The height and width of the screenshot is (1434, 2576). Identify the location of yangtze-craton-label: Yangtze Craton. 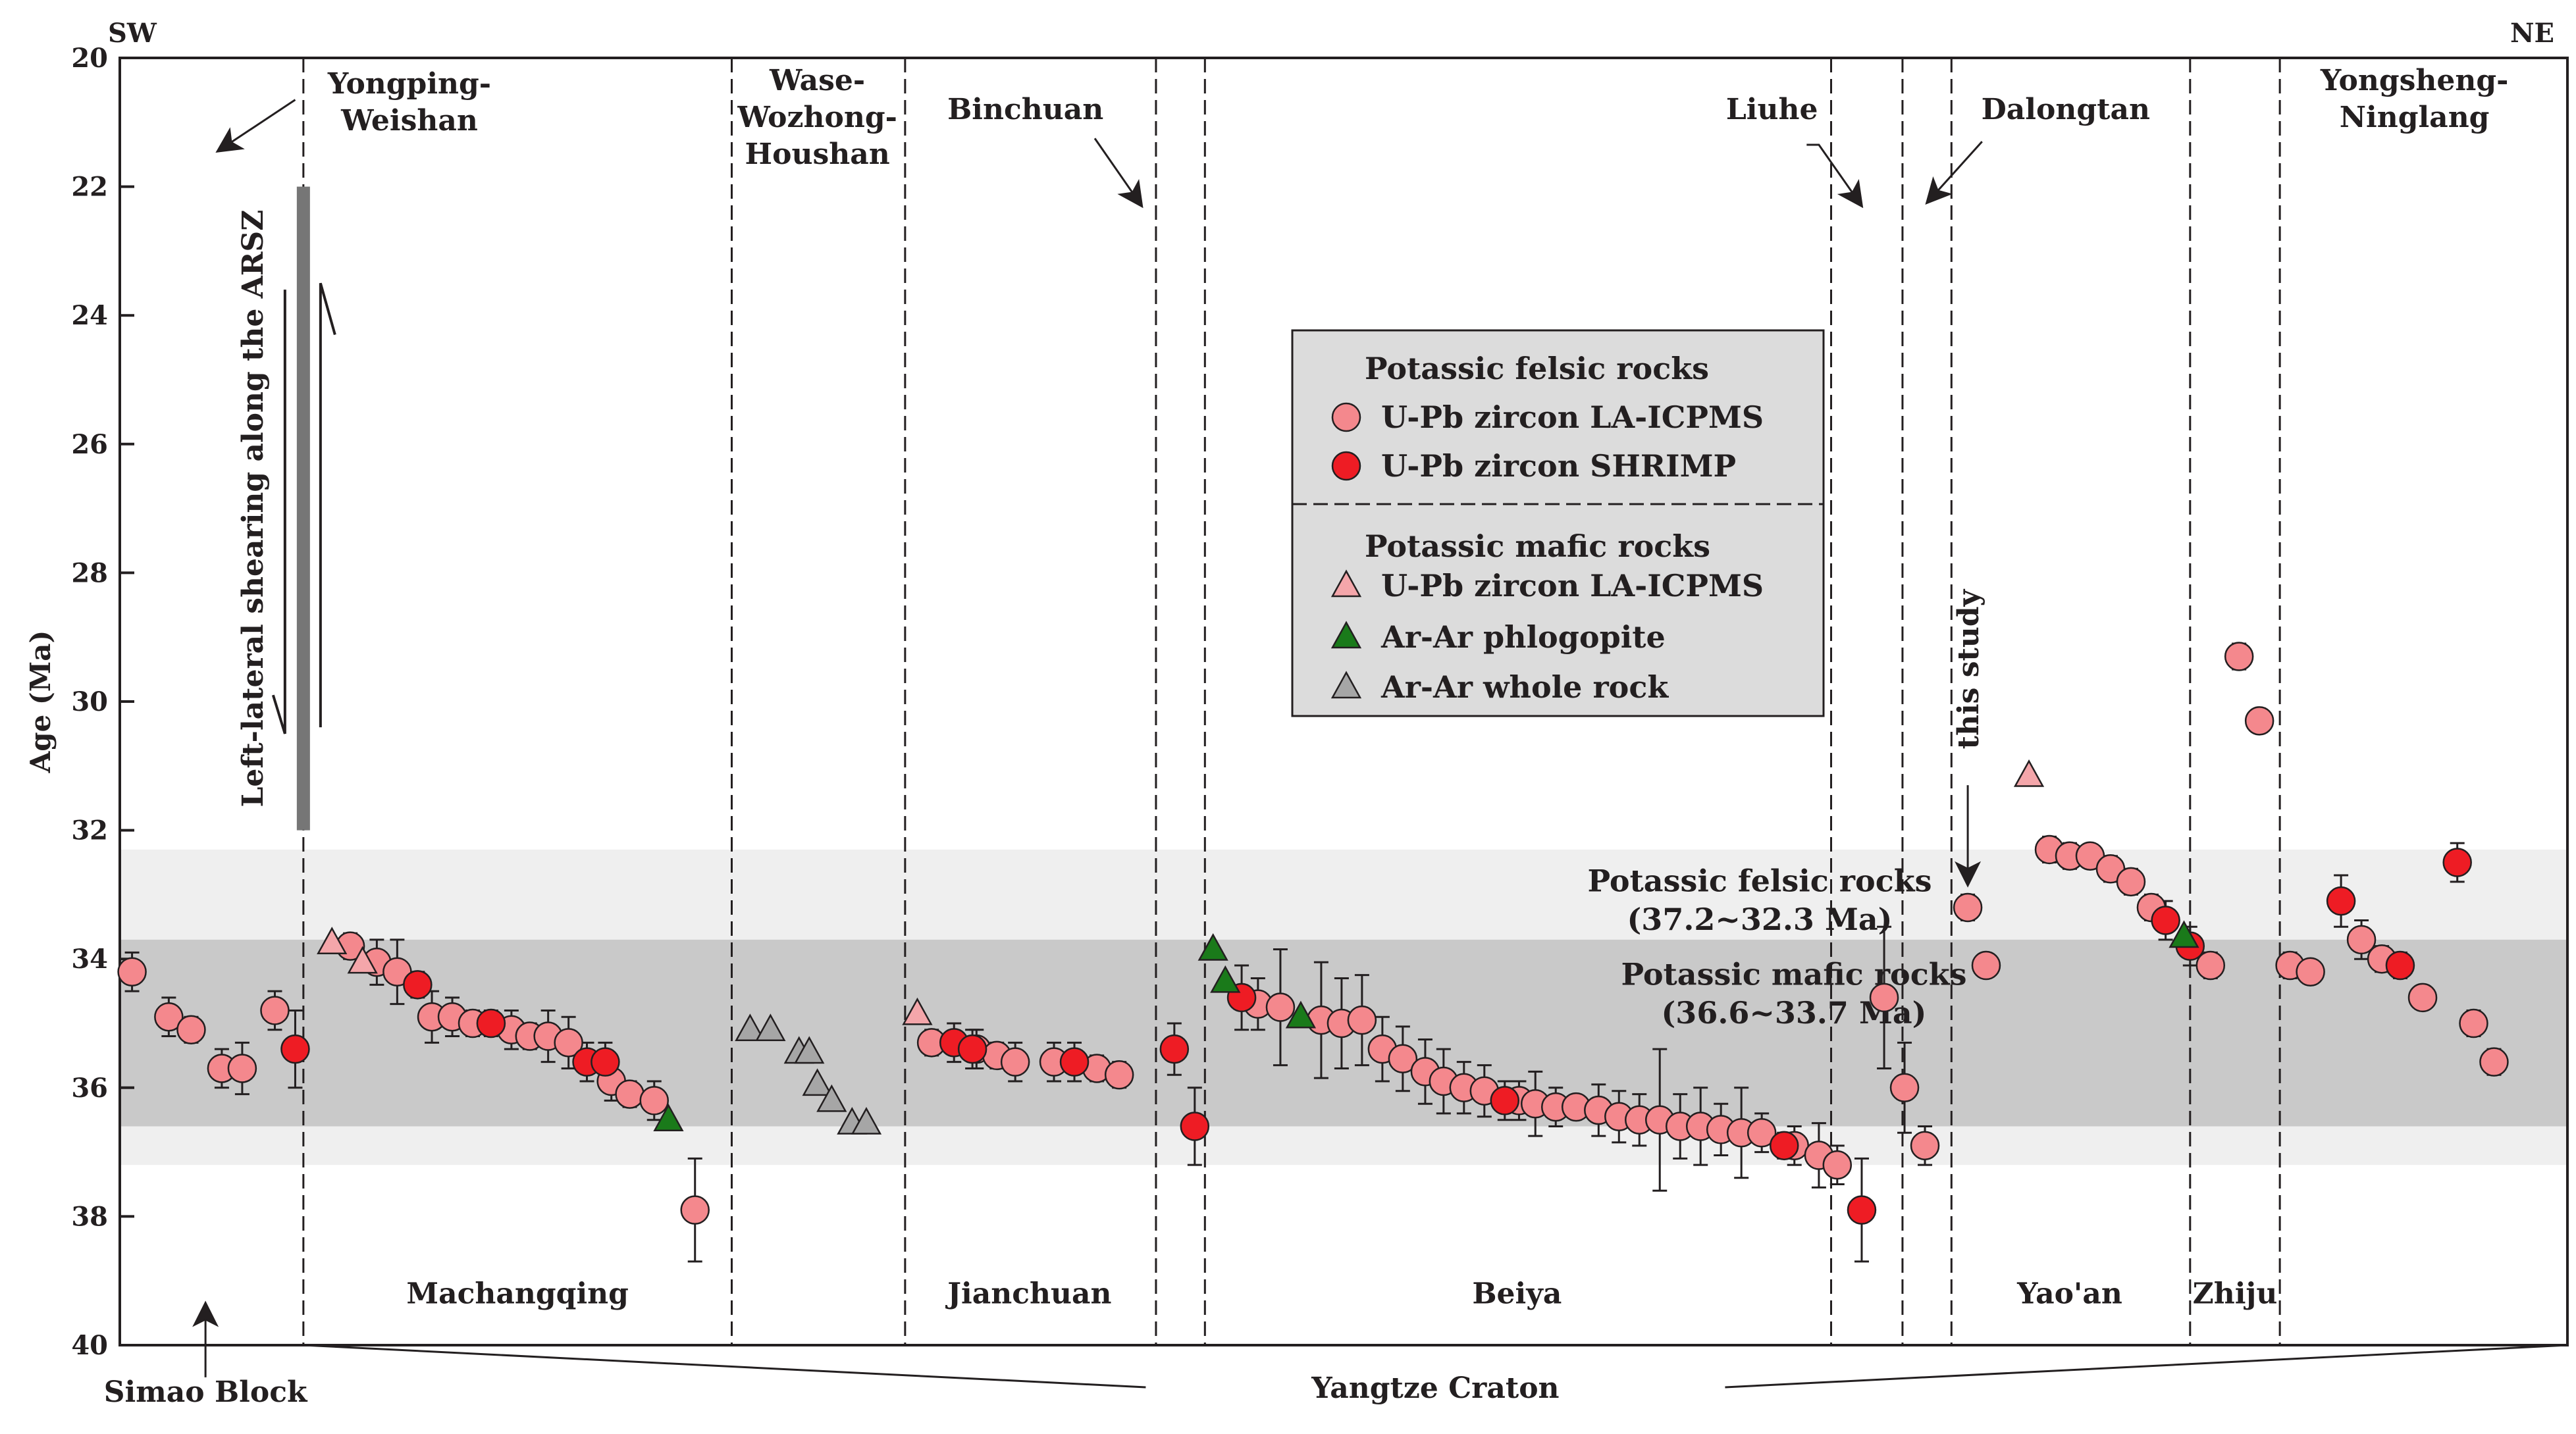
(1435, 1388).